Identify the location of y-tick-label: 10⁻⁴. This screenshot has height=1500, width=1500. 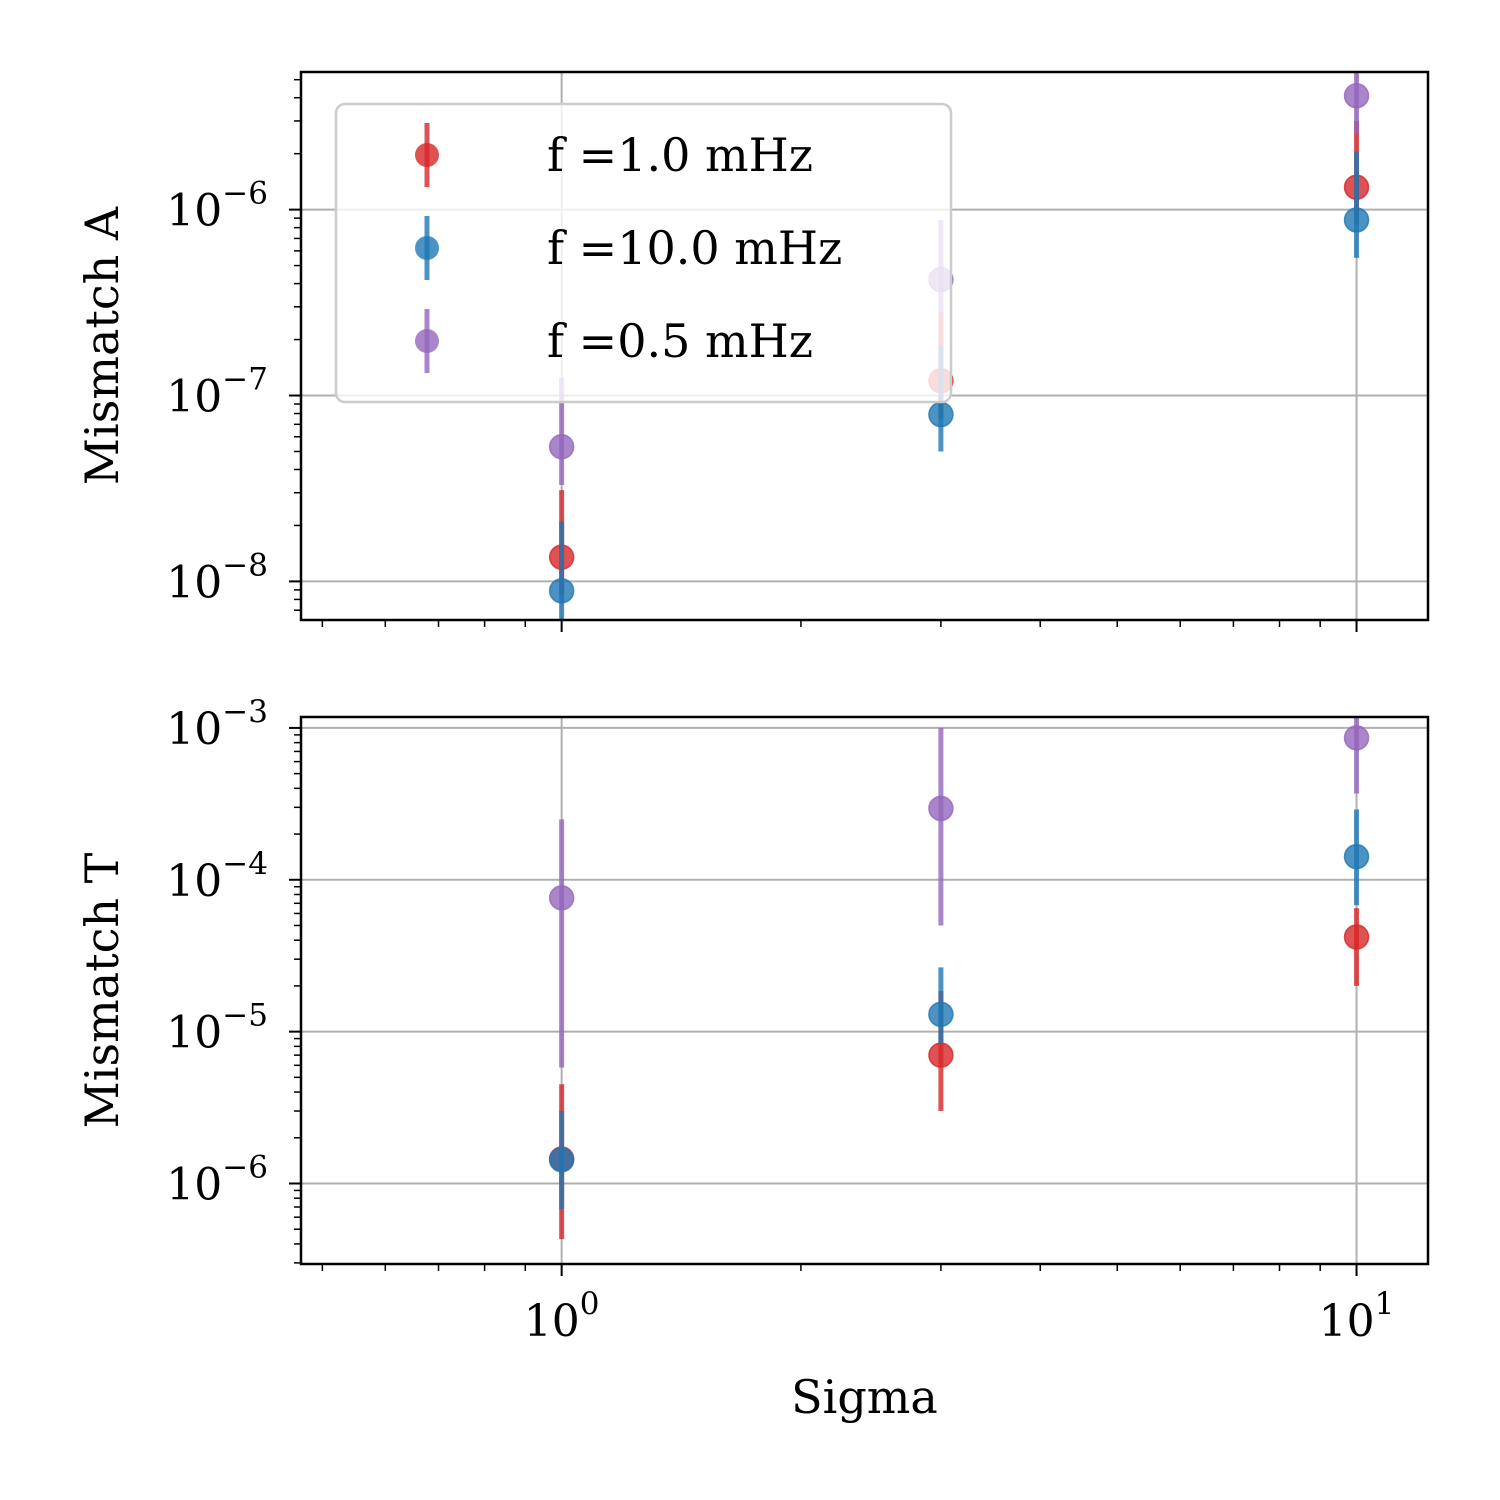
(217, 876).